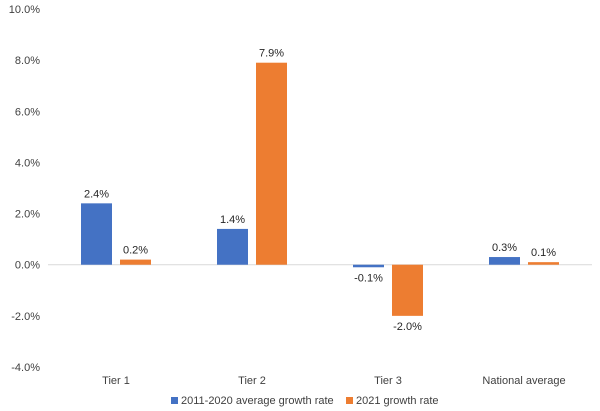 This screenshot has height=411, width=600. Describe the element at coordinates (252, 381) in the screenshot. I see `x-category-label: Tier 2` at that location.